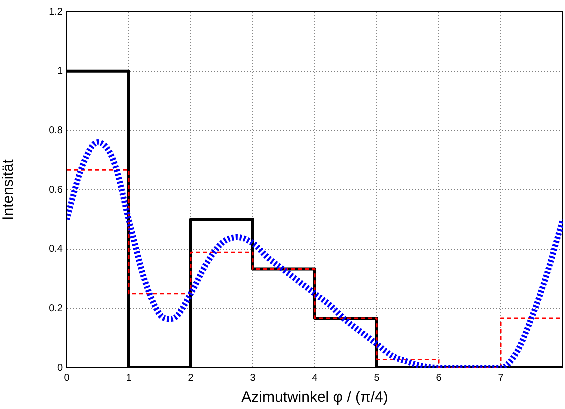 This screenshot has width=565, height=409. What do you see at coordinates (56, 130) in the screenshot?
I see `y-tick-label: 0.8` at bounding box center [56, 130].